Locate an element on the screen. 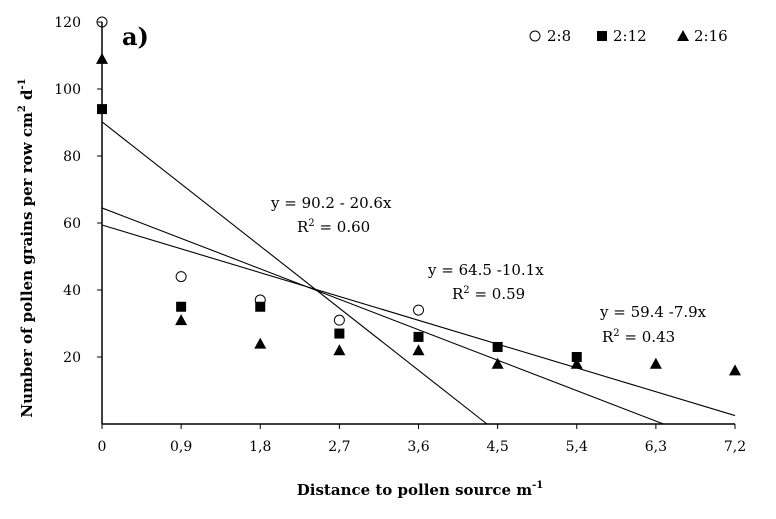  r2-value-2: = 0.59 is located at coordinates (498, 294).